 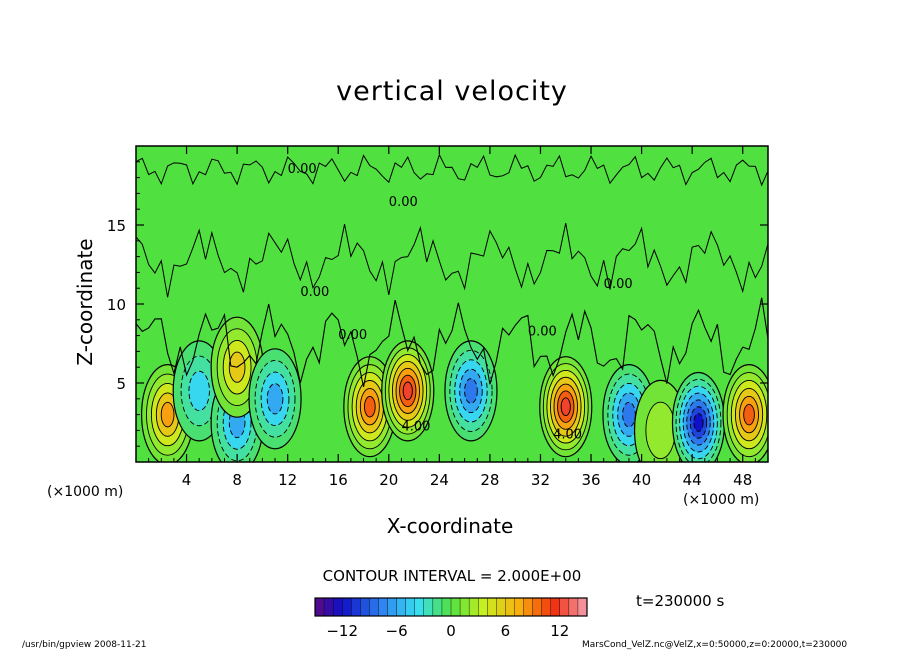 I want to click on x-tick-label: 28, so click(x=489, y=480).